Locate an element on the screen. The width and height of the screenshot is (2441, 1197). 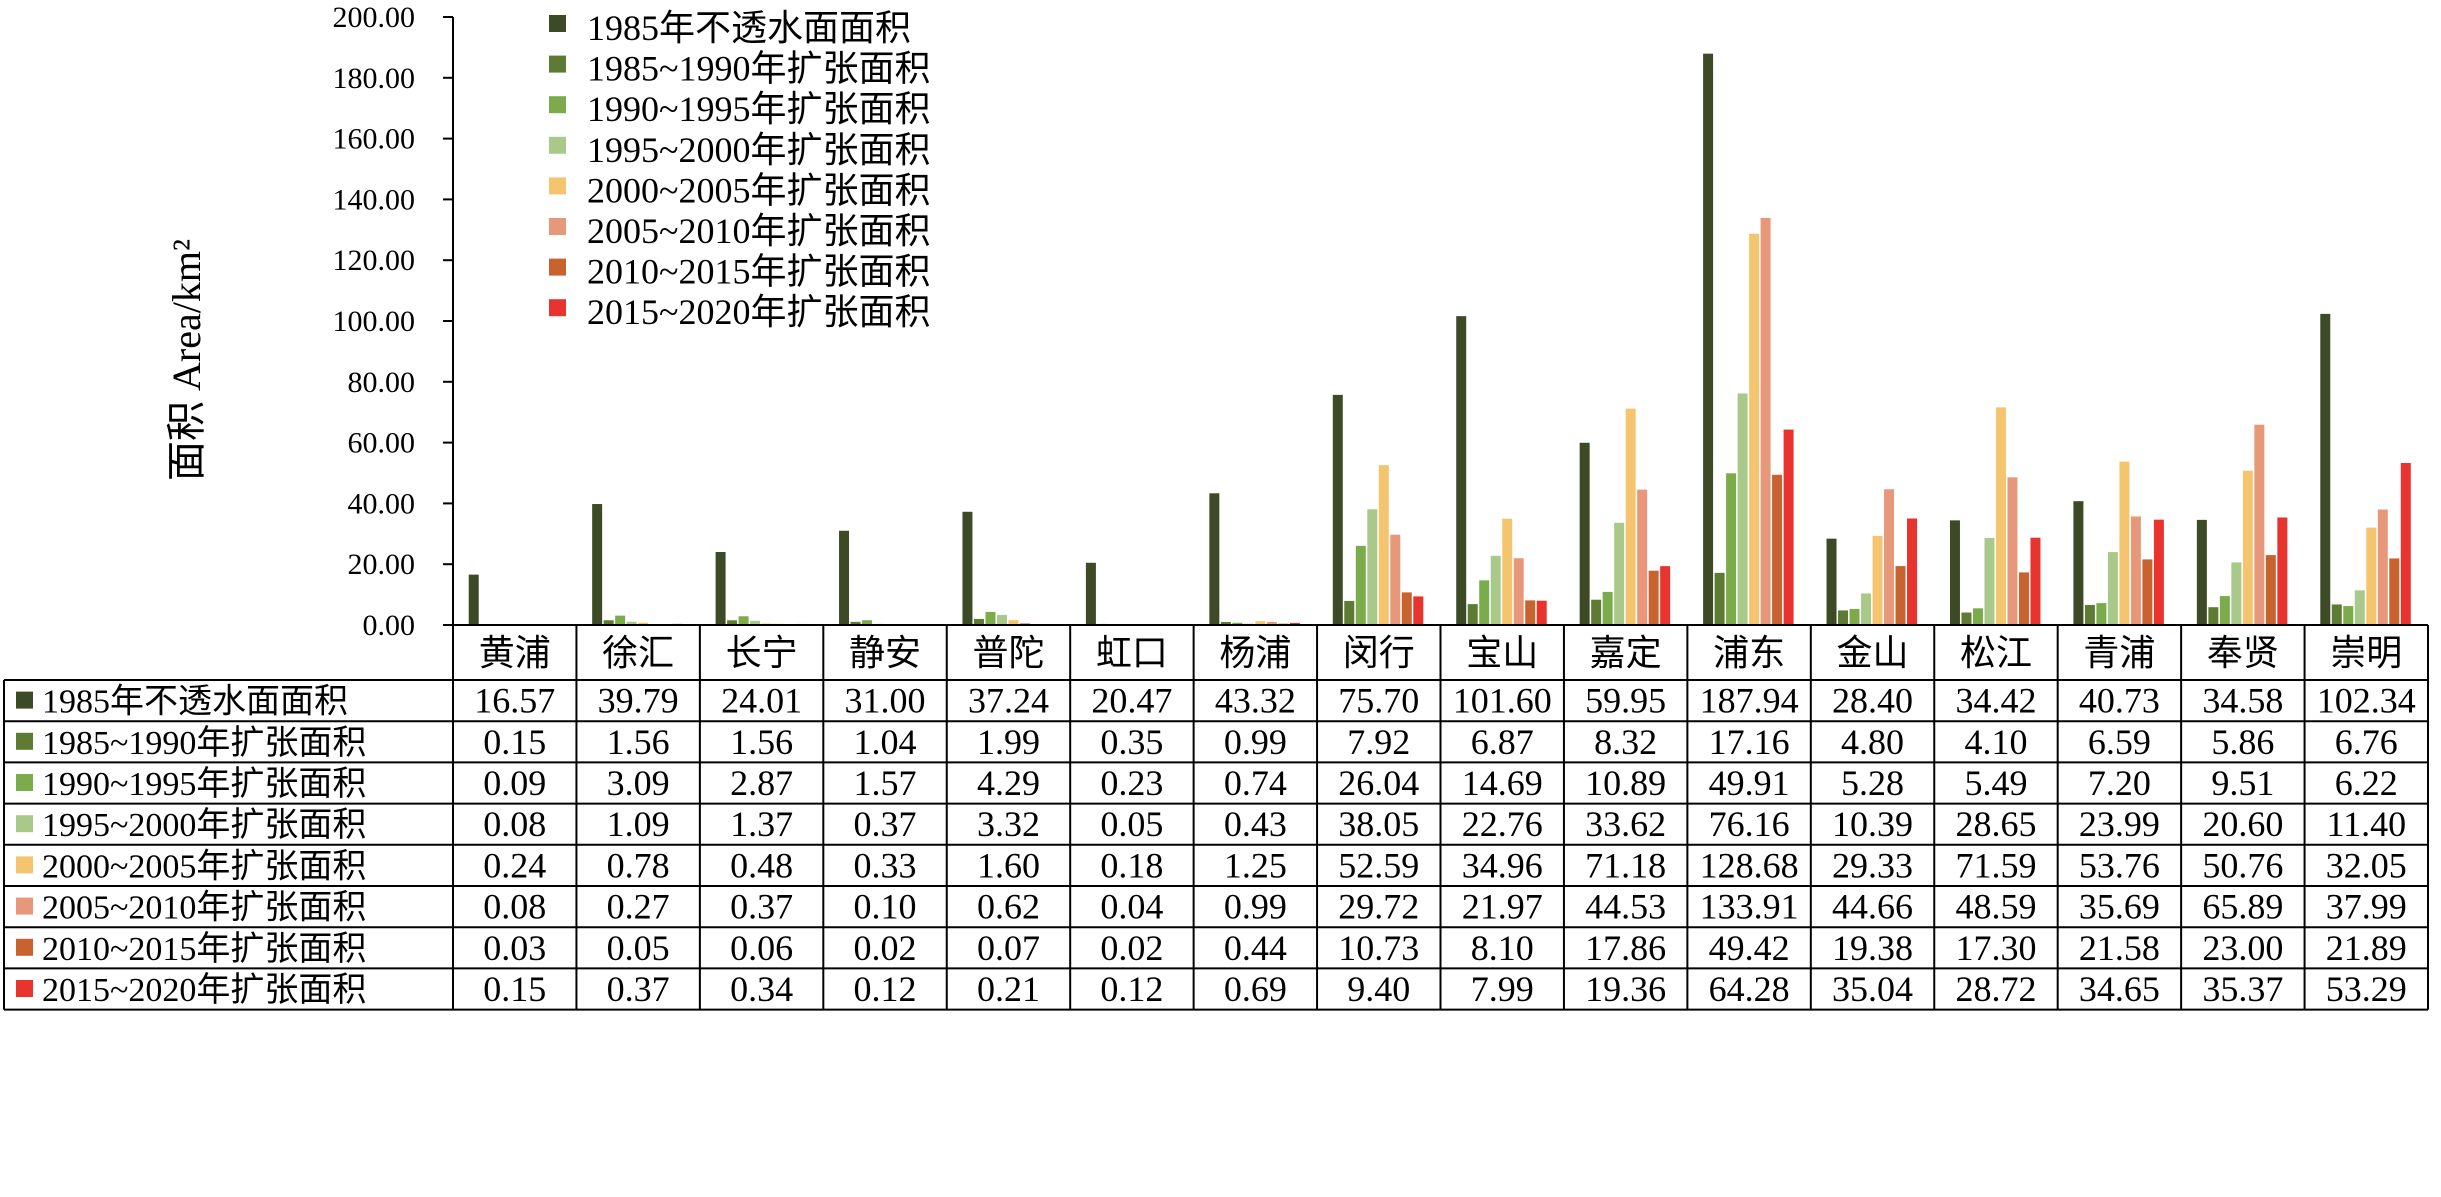
table-cell: 0.12 is located at coordinates (1131, 989).